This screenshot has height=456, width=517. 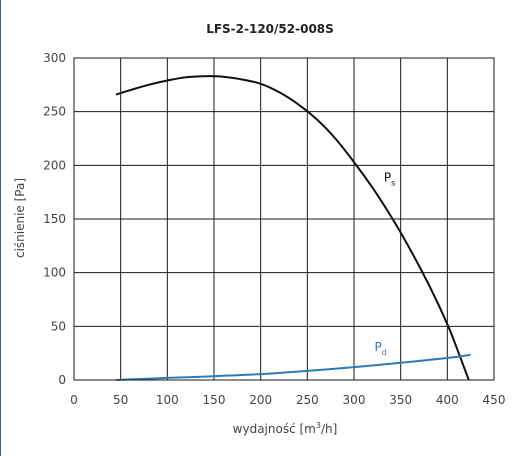 What do you see at coordinates (274, 429) in the screenshot?
I see `x-axis-label-prefix: wydajność [m` at bounding box center [274, 429].